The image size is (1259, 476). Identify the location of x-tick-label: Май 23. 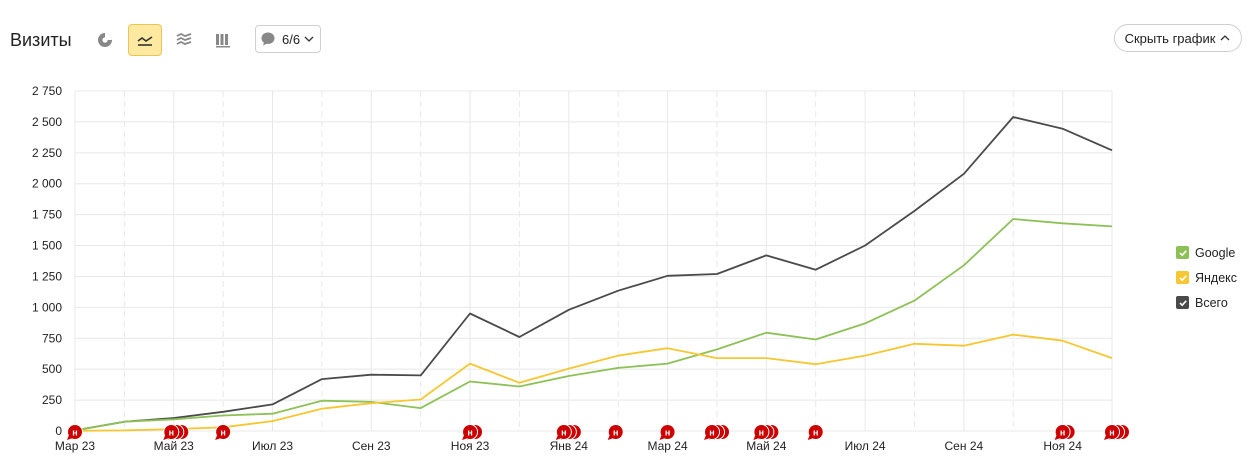
(174, 446).